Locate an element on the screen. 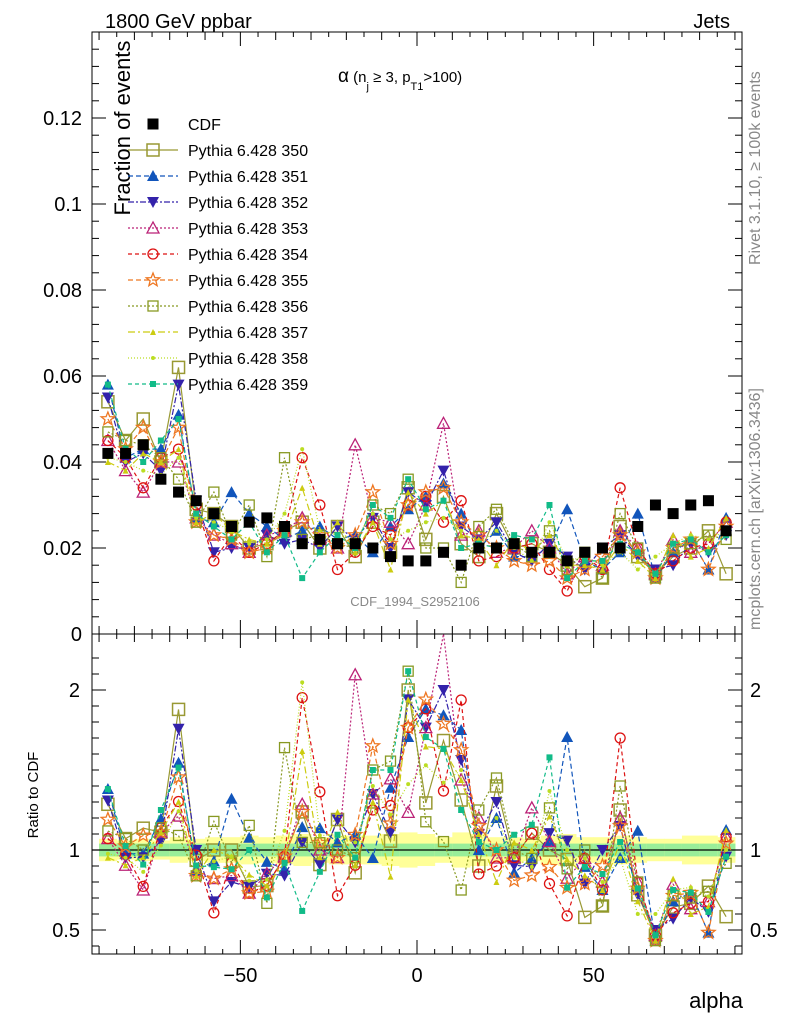  header-right-label: Jets is located at coordinates (711, 22).